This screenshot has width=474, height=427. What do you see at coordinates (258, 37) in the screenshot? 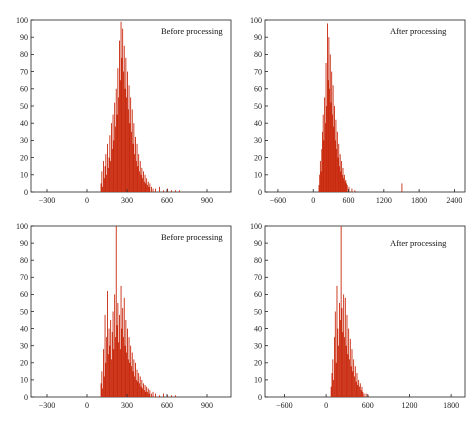
I see `y-tick-label: 90` at bounding box center [258, 37].